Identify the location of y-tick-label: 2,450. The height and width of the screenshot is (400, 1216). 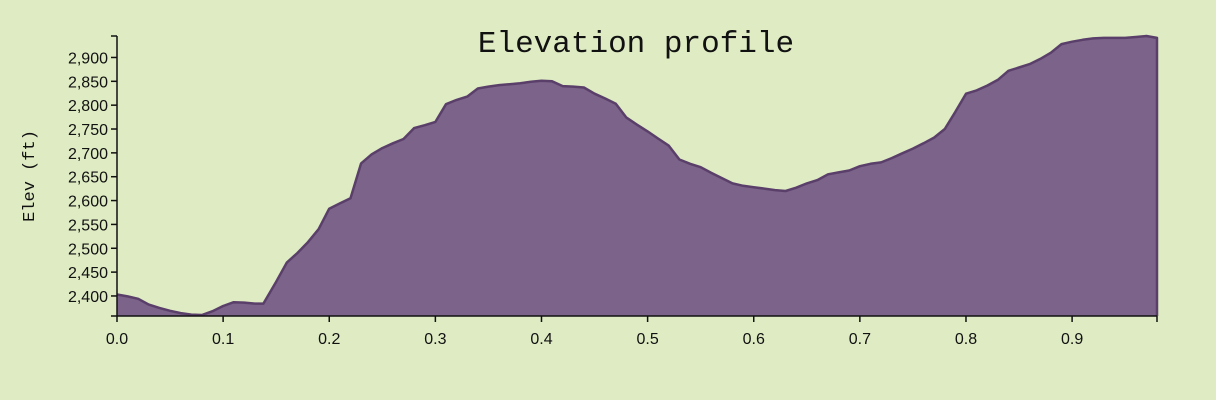
(88, 273).